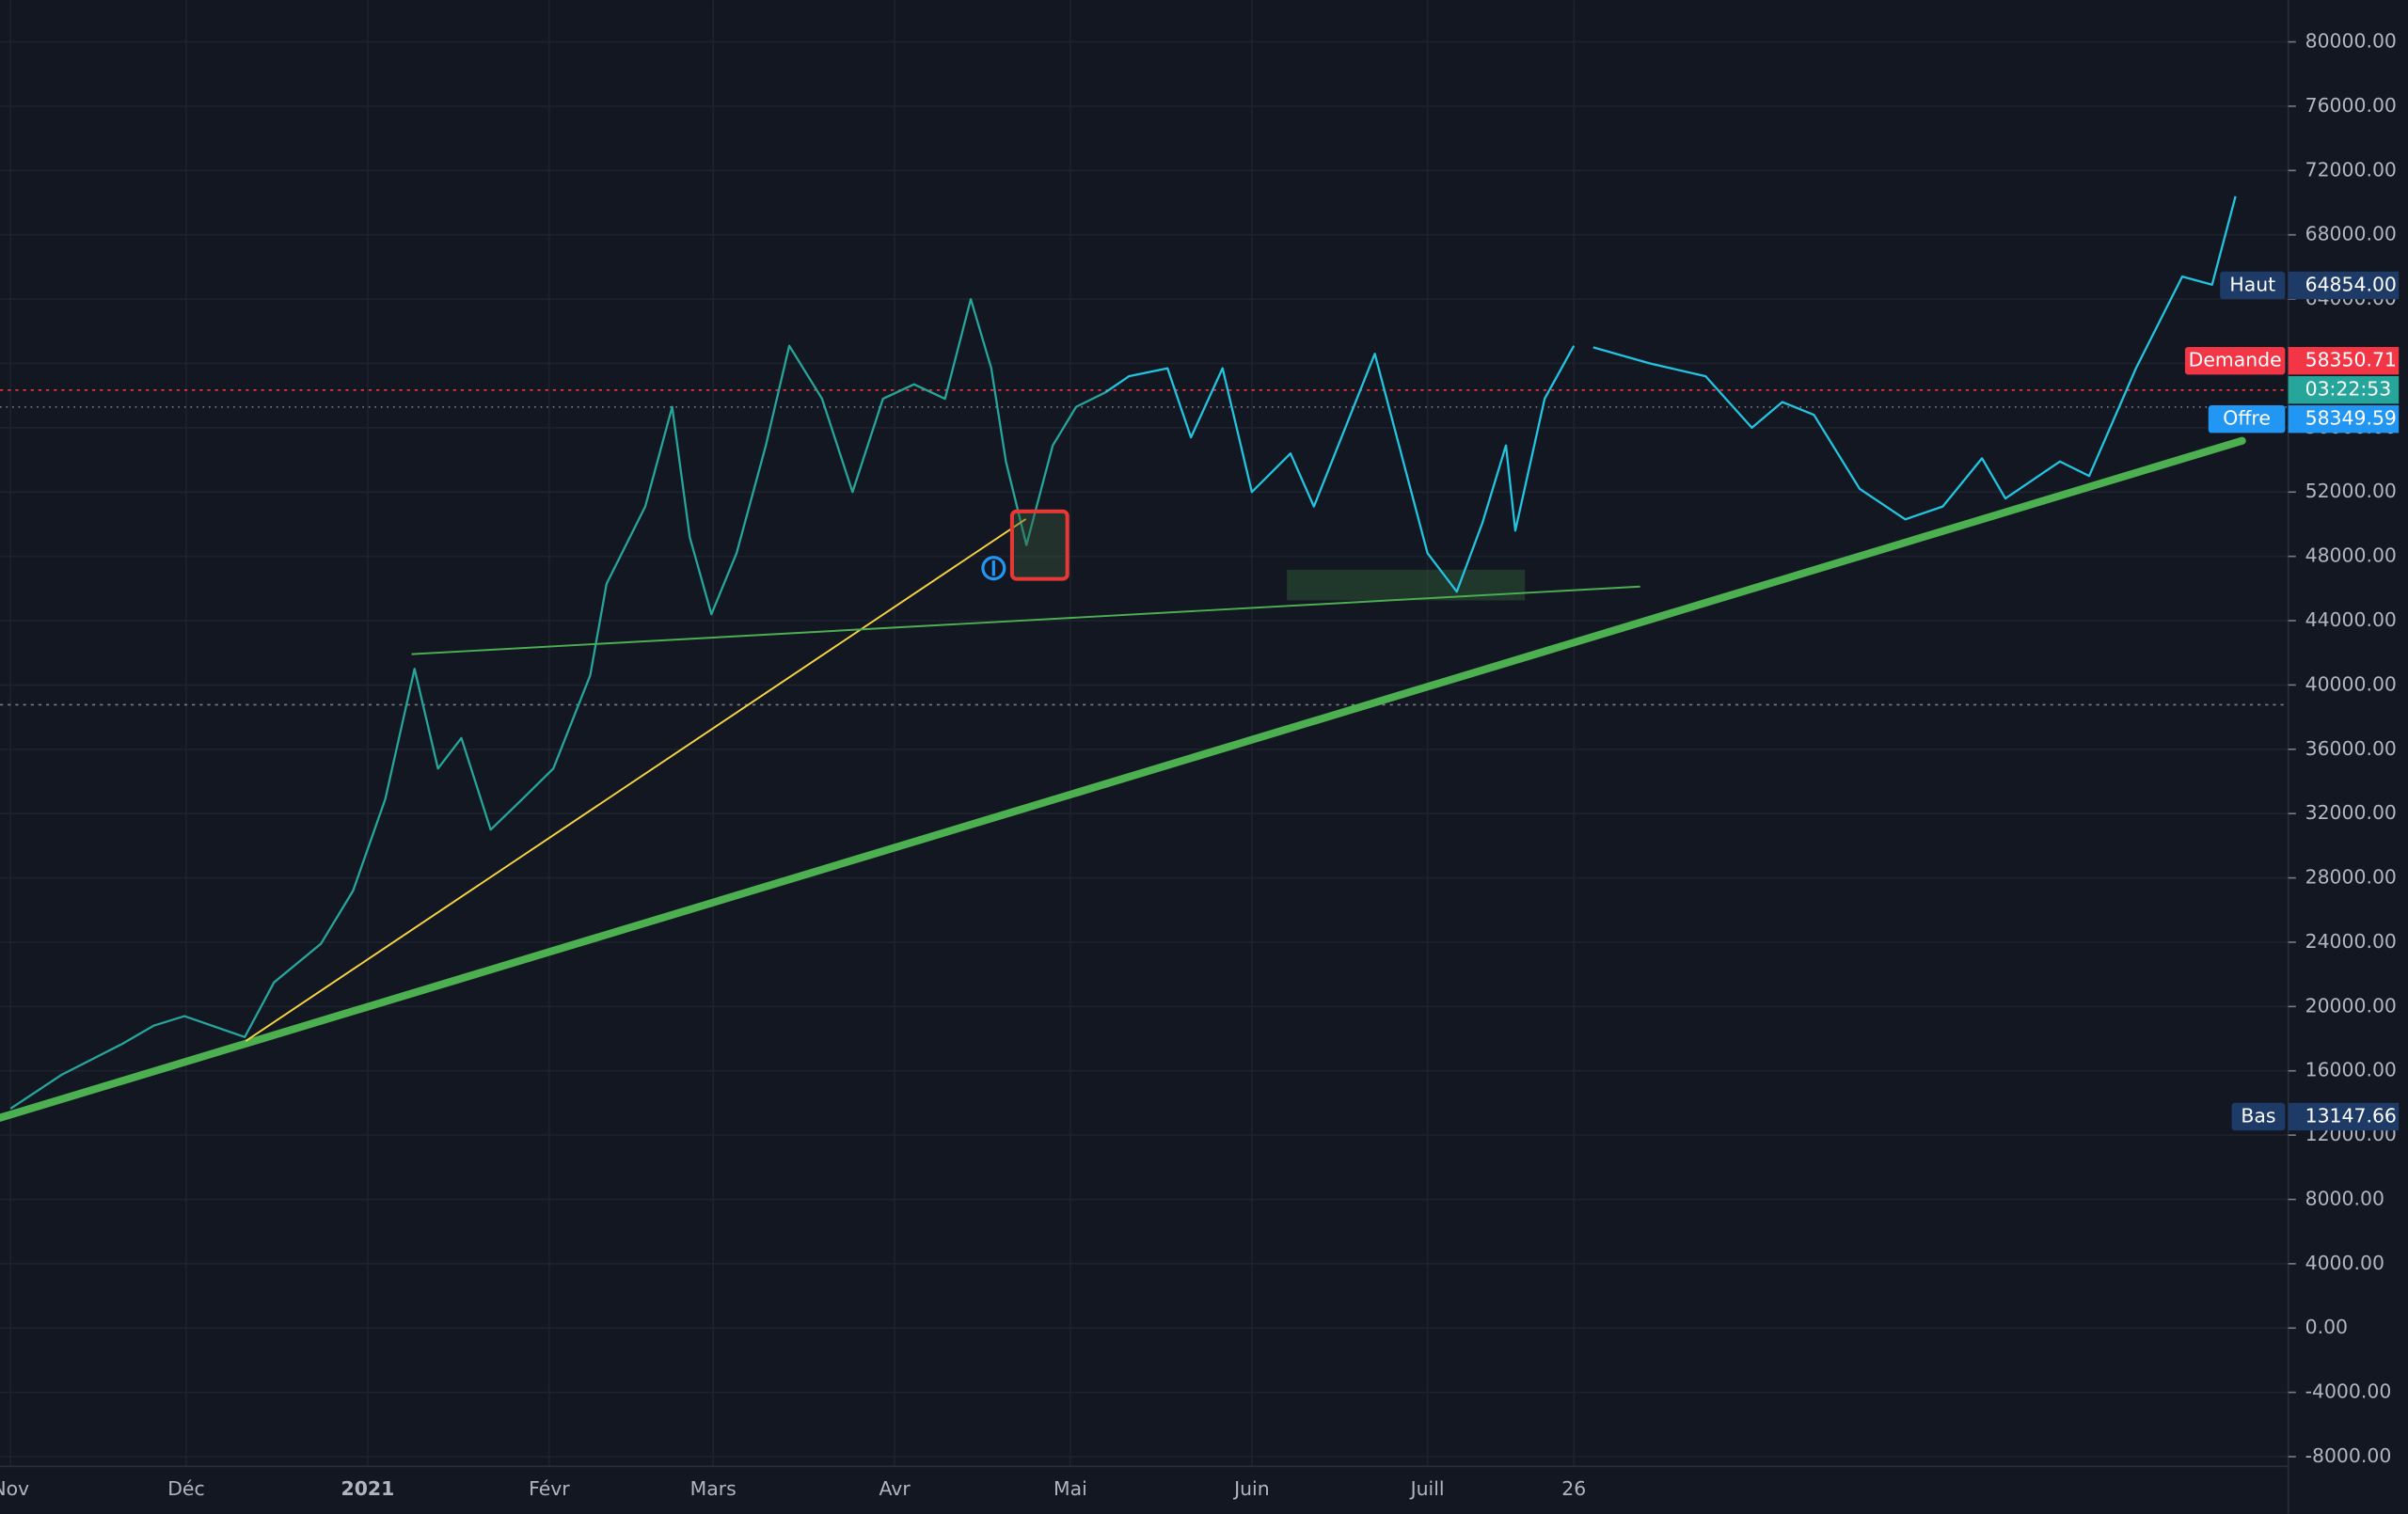 This screenshot has width=2408, height=1514. Describe the element at coordinates (2349, 1391) in the screenshot. I see `y-tick-label: -4000.00` at that location.